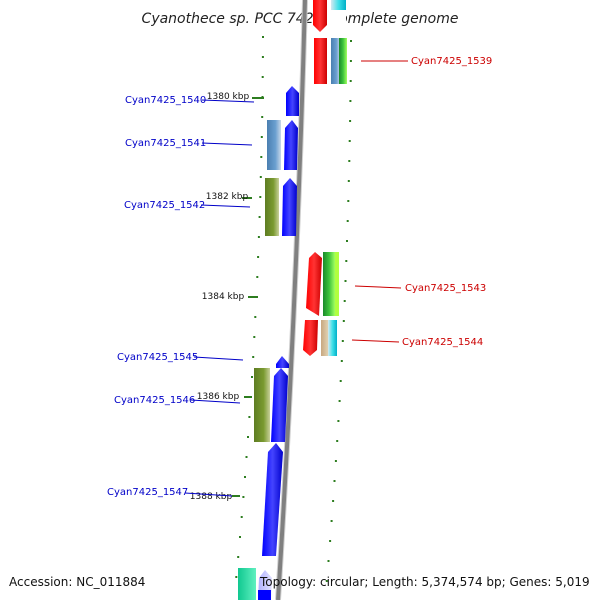 The height and width of the screenshot is (600, 600). I want to click on gene-label-1544: Cyan7425_1544, so click(442, 342).